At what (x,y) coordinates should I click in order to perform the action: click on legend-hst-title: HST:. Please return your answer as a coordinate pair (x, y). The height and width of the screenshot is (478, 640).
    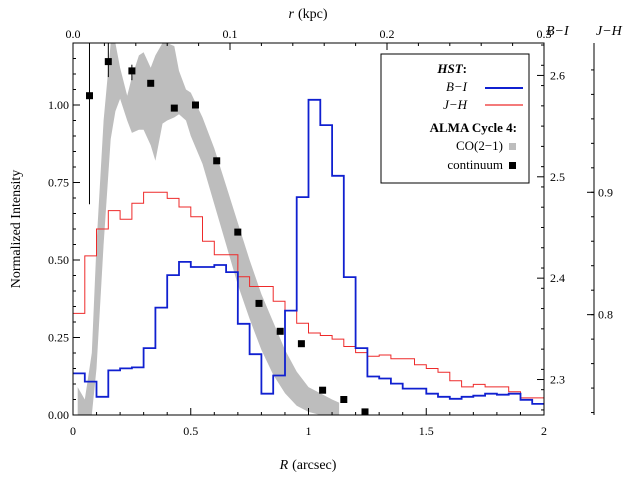
    Looking at the image, I should click on (451, 68).